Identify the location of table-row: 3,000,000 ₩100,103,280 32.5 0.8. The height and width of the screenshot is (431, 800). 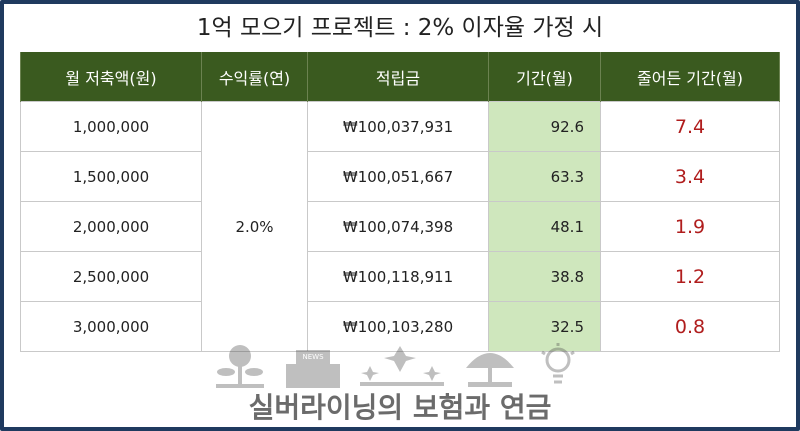
(400, 326).